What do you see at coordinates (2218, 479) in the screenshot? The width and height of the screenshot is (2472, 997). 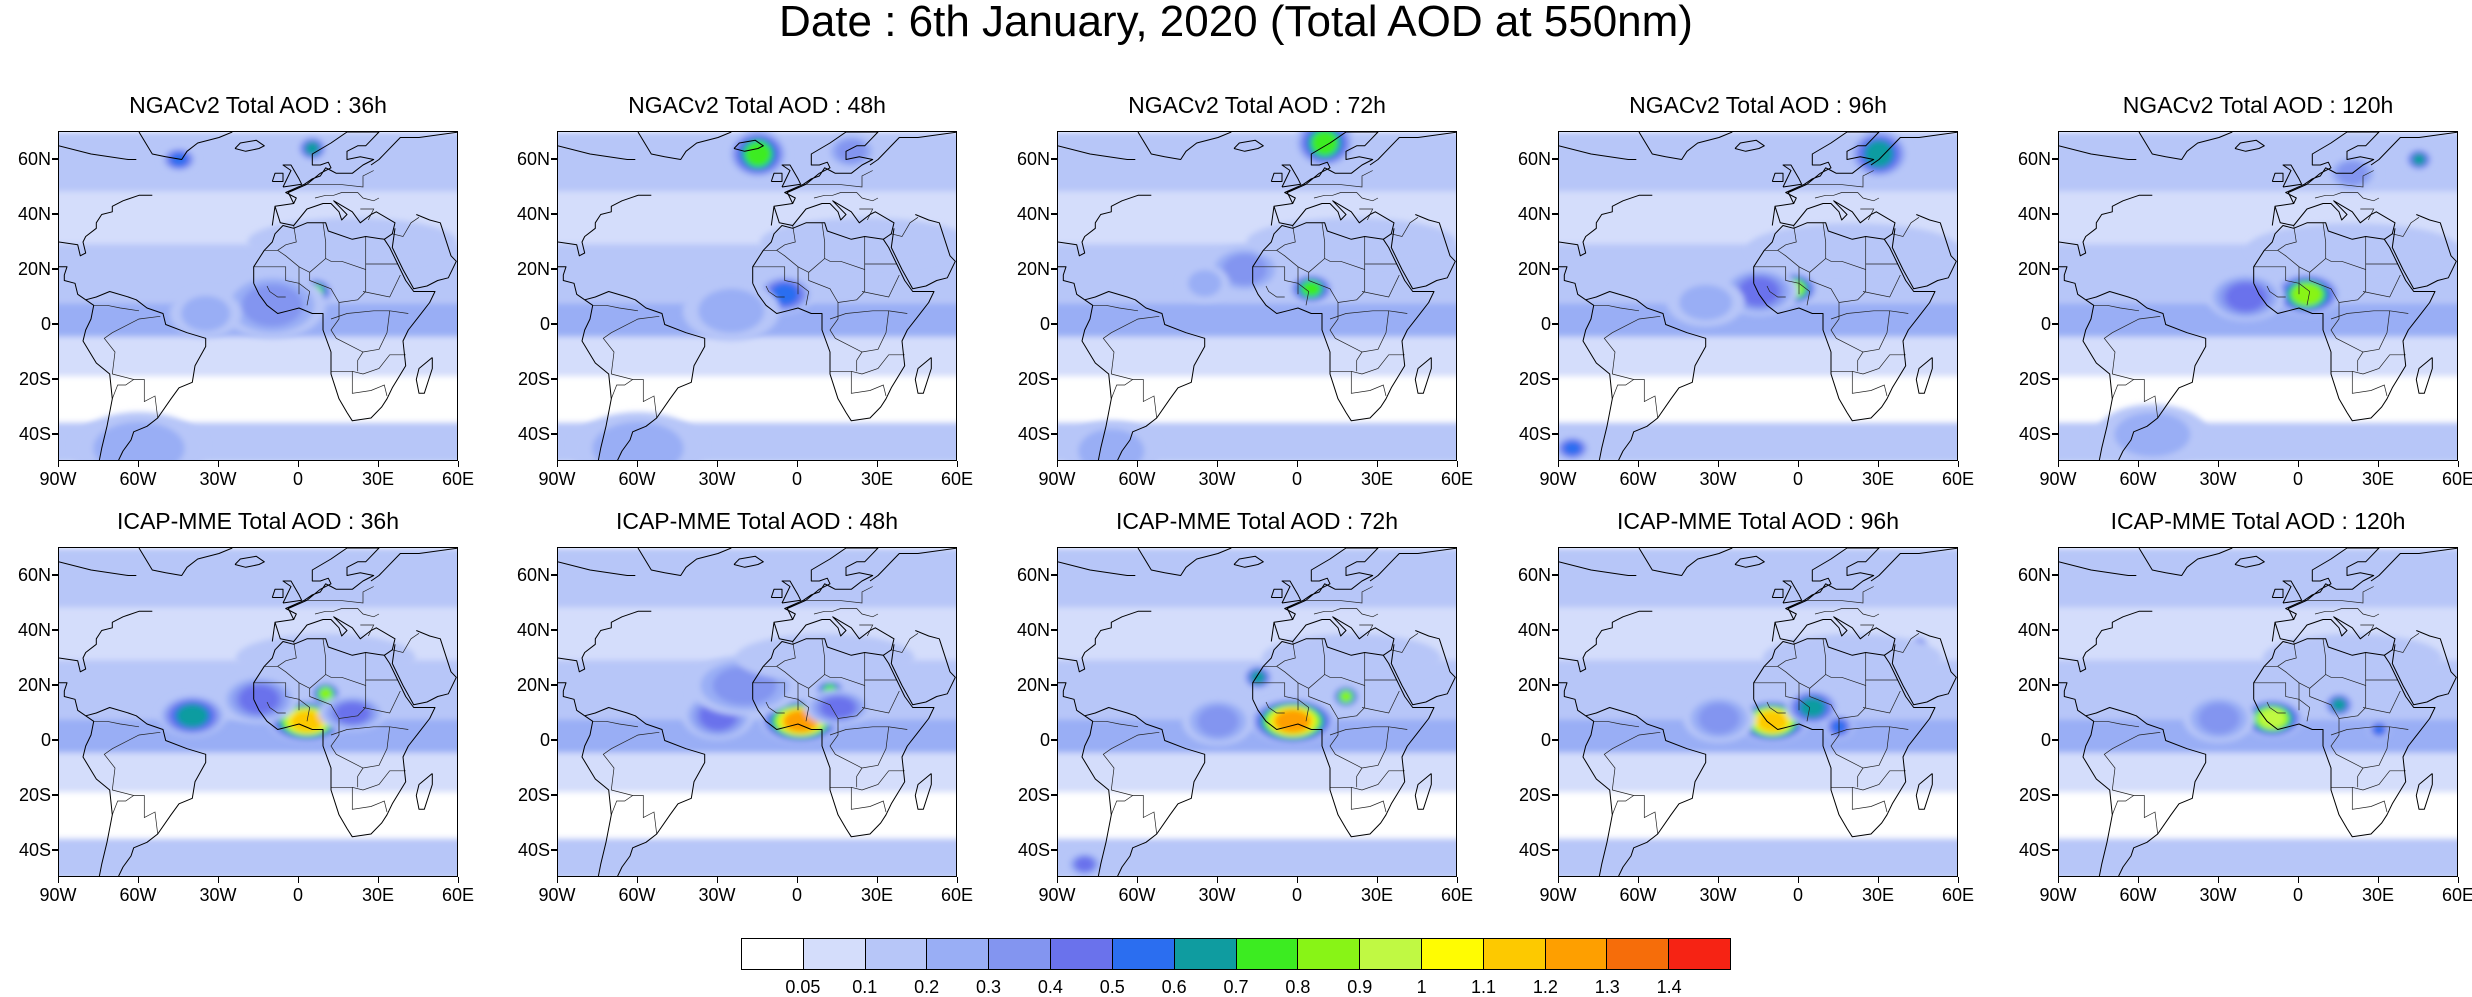 I see `longitude-tick-label: 30W` at bounding box center [2218, 479].